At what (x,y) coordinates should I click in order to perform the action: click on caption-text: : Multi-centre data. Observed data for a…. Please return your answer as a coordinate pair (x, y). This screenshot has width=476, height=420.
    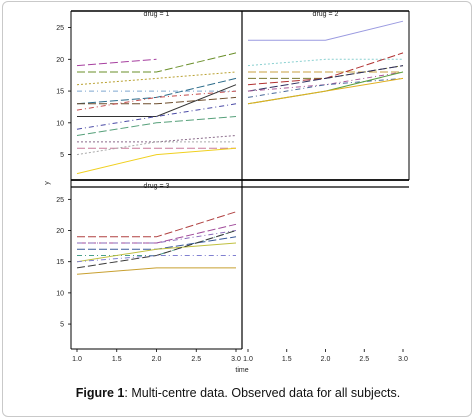
    Looking at the image, I should click on (262, 393).